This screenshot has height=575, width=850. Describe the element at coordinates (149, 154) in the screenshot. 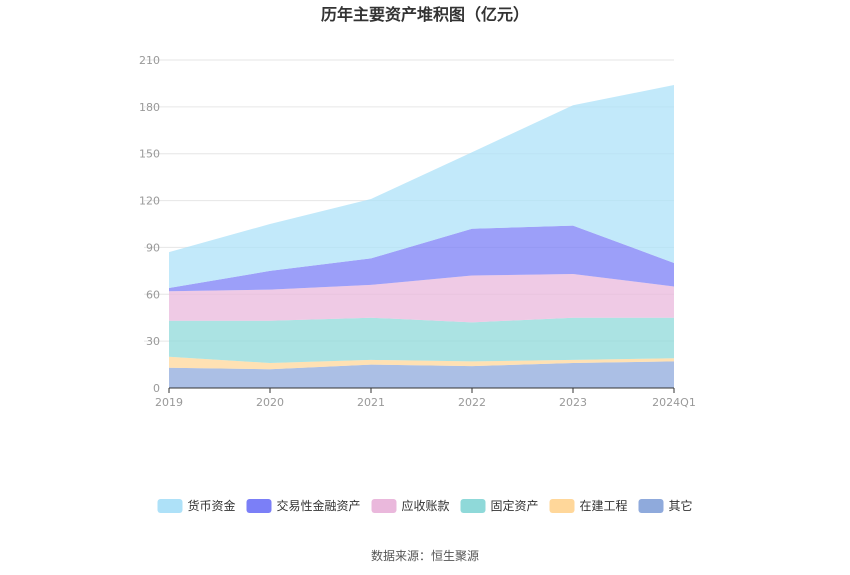

I see `y-tick-label: 150` at that location.